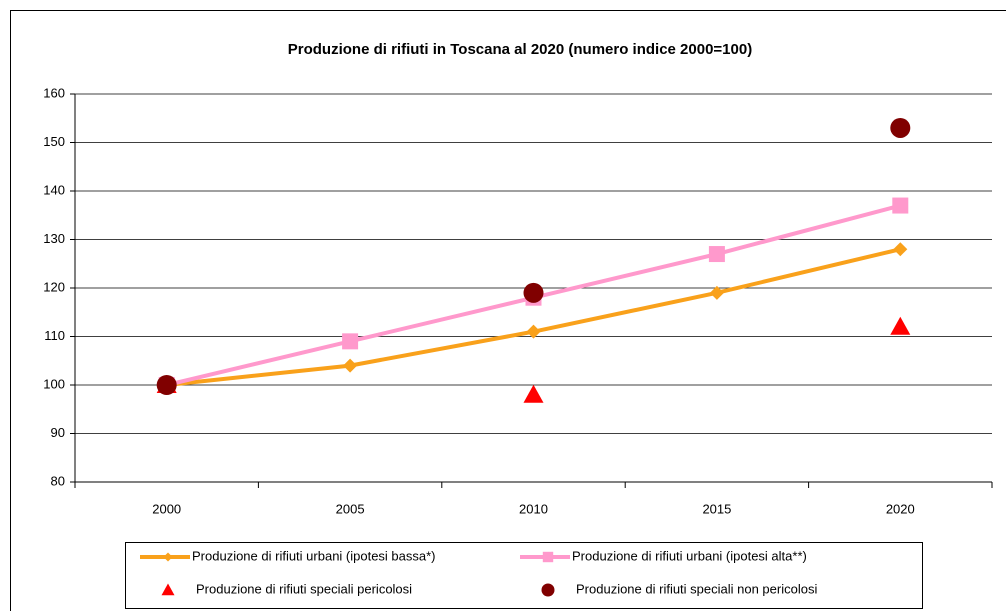 The height and width of the screenshot is (611, 1006). I want to click on y-tick-label: 100, so click(54, 383).